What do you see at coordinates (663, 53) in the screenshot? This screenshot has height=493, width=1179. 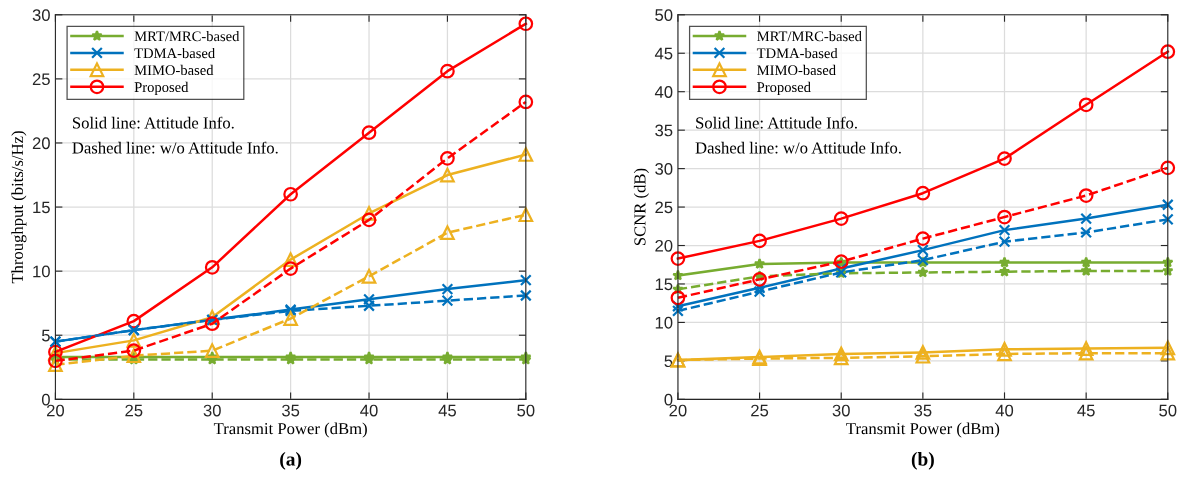 I see `y-tick-label: 45` at bounding box center [663, 53].